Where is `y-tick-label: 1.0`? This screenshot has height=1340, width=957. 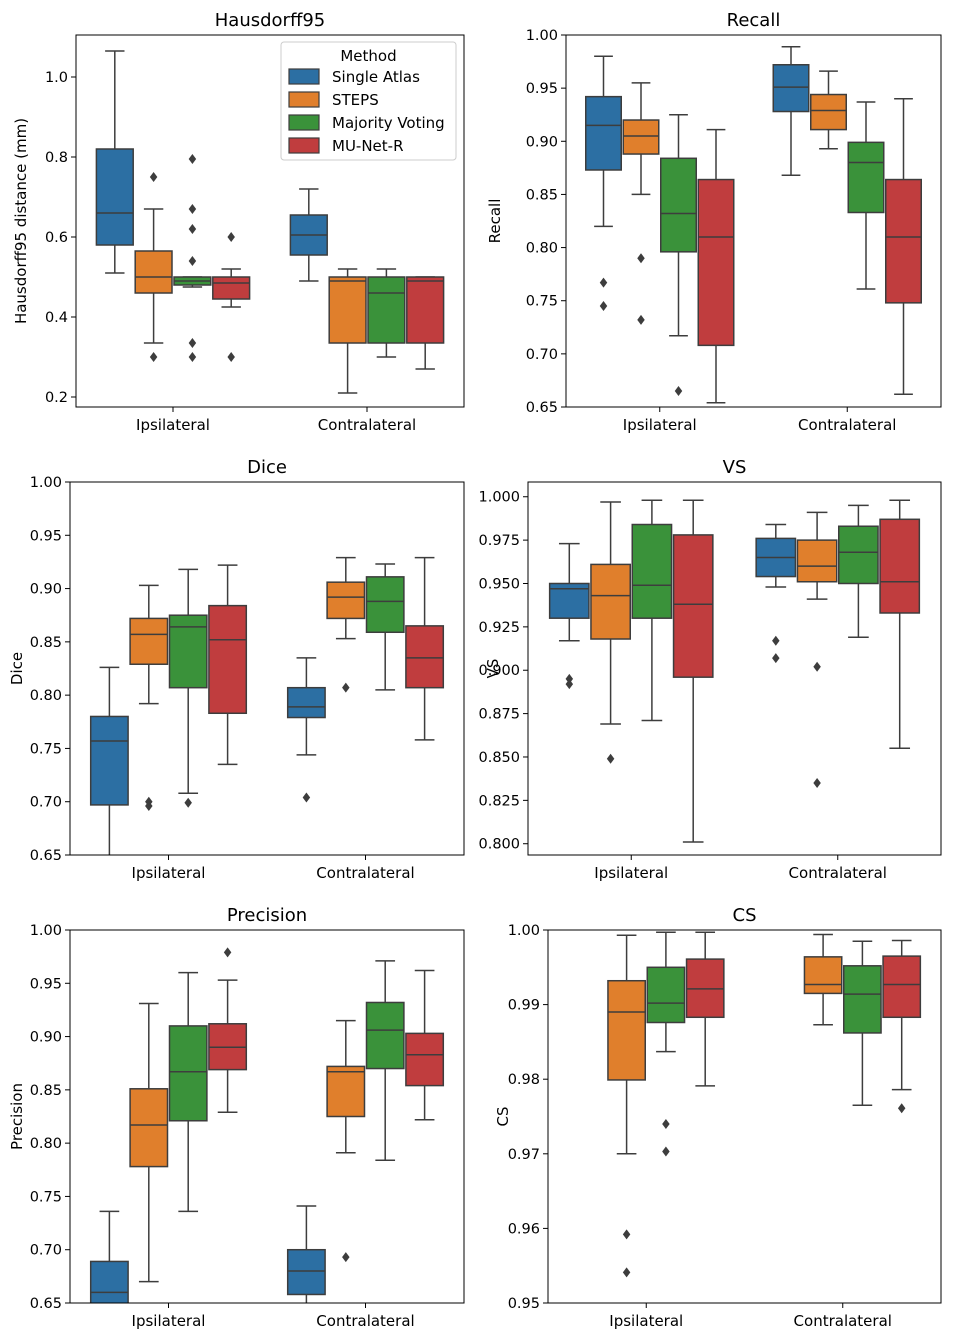 y-tick-label: 1.0 is located at coordinates (56, 78).